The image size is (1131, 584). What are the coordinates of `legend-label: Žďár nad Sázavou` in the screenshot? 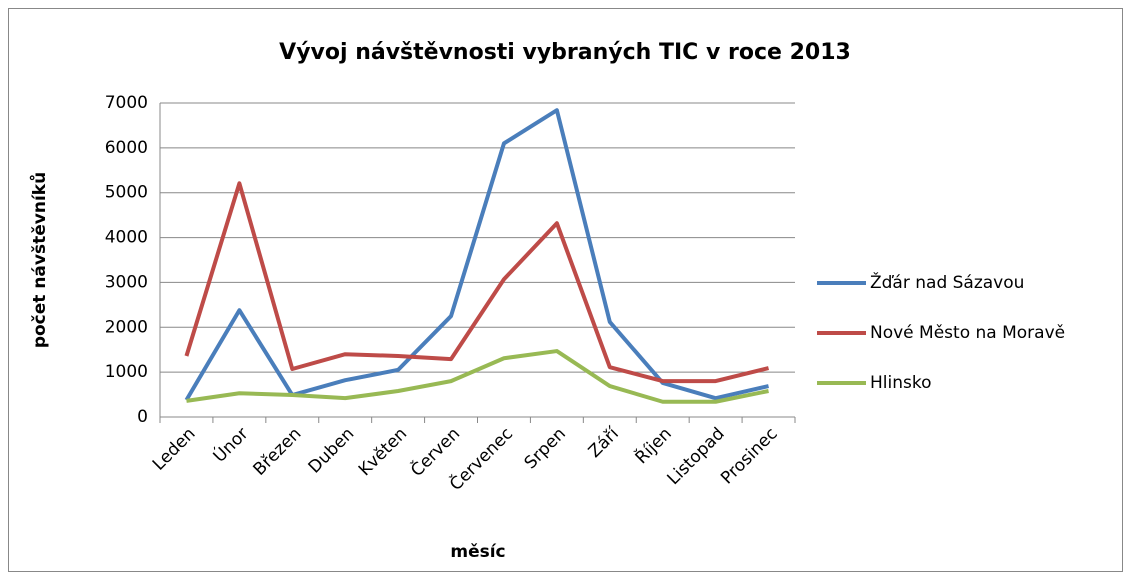 It's located at (947, 282).